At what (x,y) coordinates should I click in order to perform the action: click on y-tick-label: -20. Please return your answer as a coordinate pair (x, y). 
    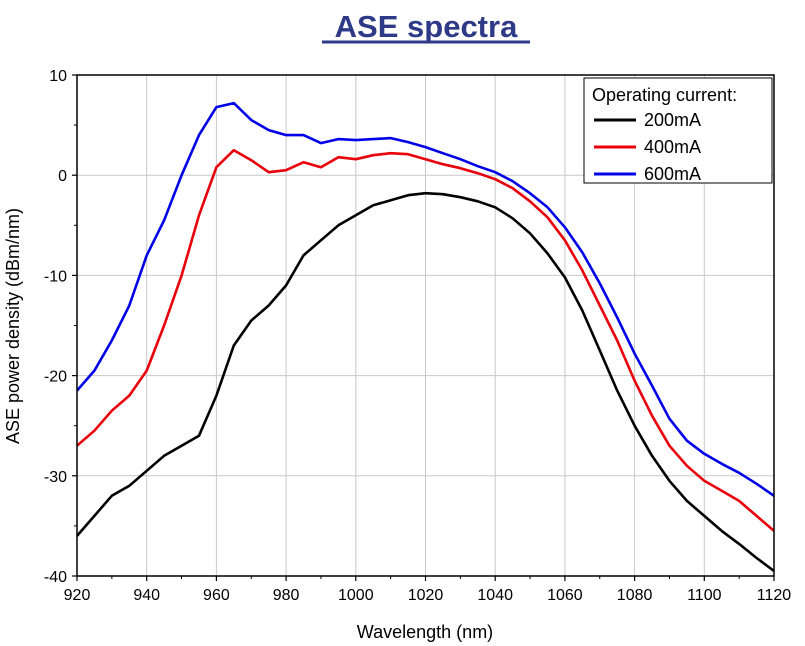
    Looking at the image, I should click on (55, 377).